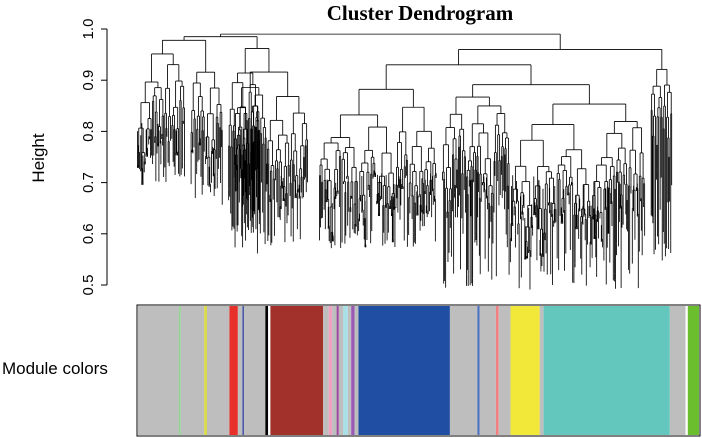 This screenshot has height=438, width=702. Describe the element at coordinates (94, 157) in the screenshot. I see `y-axis: 0.5 0.6 0.7 0.8 0.9 1.0` at that location.